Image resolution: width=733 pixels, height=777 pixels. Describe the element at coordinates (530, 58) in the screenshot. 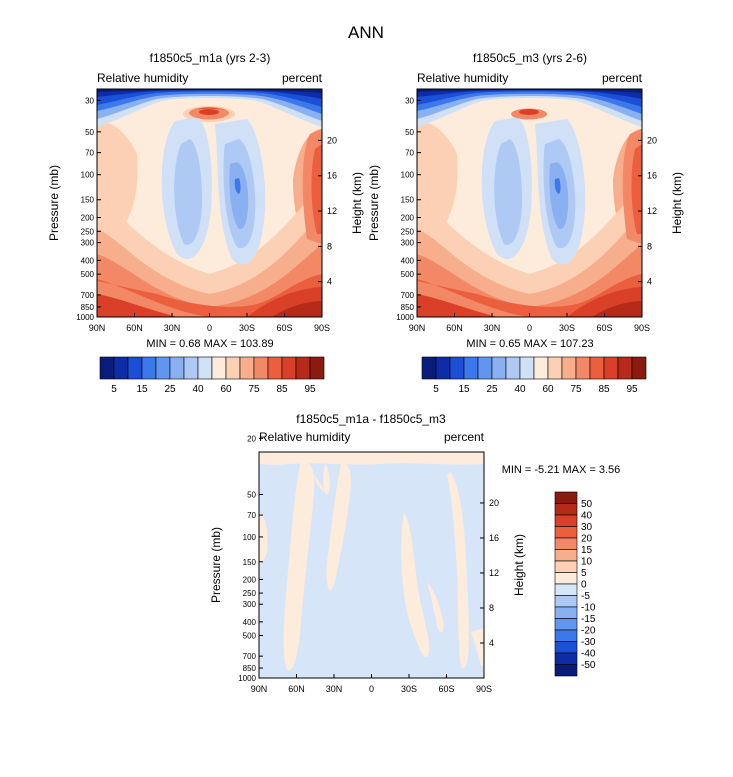

I see `panel-2-title: f1850c5_m3 (yrs 2-6)` at that location.